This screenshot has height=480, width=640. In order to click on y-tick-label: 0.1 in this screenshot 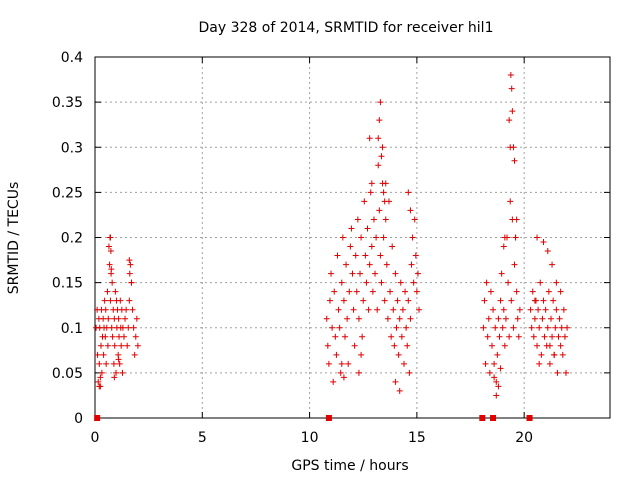, I will do `click(72, 329)`.